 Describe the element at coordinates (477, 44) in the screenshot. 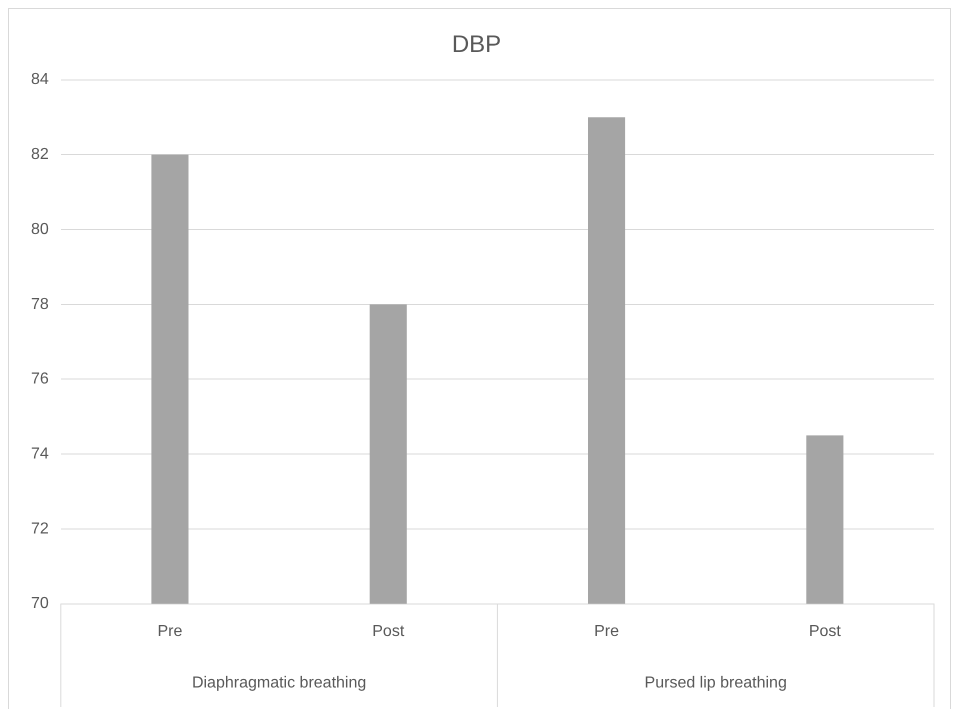

I see `chart-title: DBP` at that location.